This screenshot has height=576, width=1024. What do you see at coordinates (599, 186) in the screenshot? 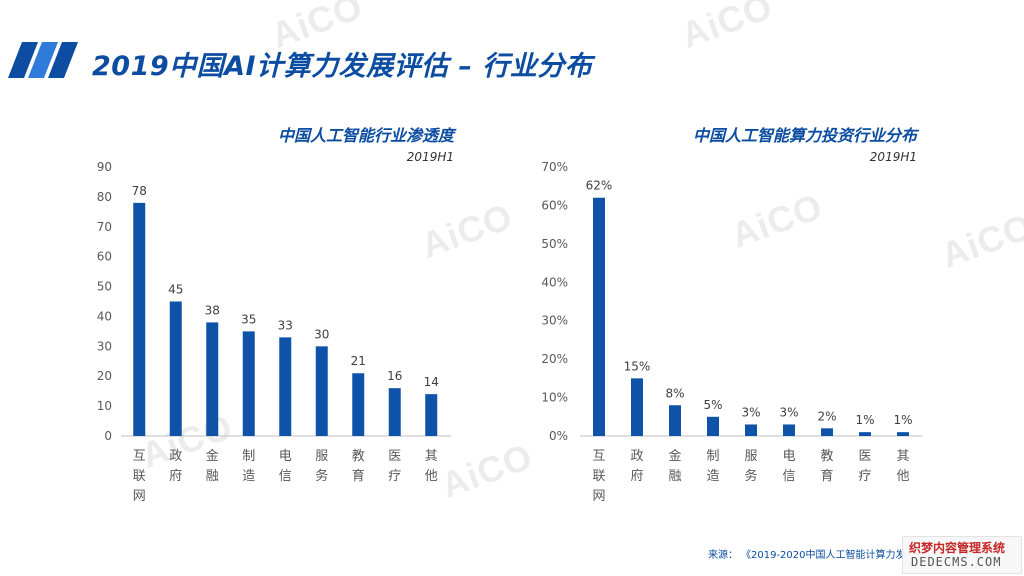
I see `data-label: 62%` at bounding box center [599, 186].